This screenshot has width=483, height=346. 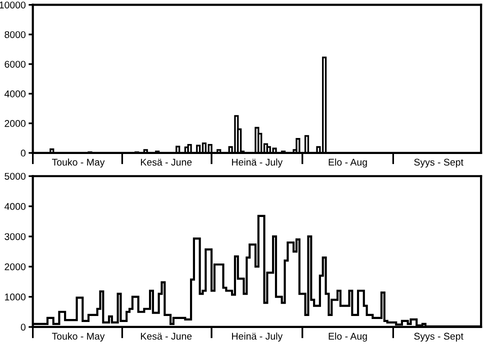 I want to click on y-tick-label: 10000, so click(x=13, y=5).